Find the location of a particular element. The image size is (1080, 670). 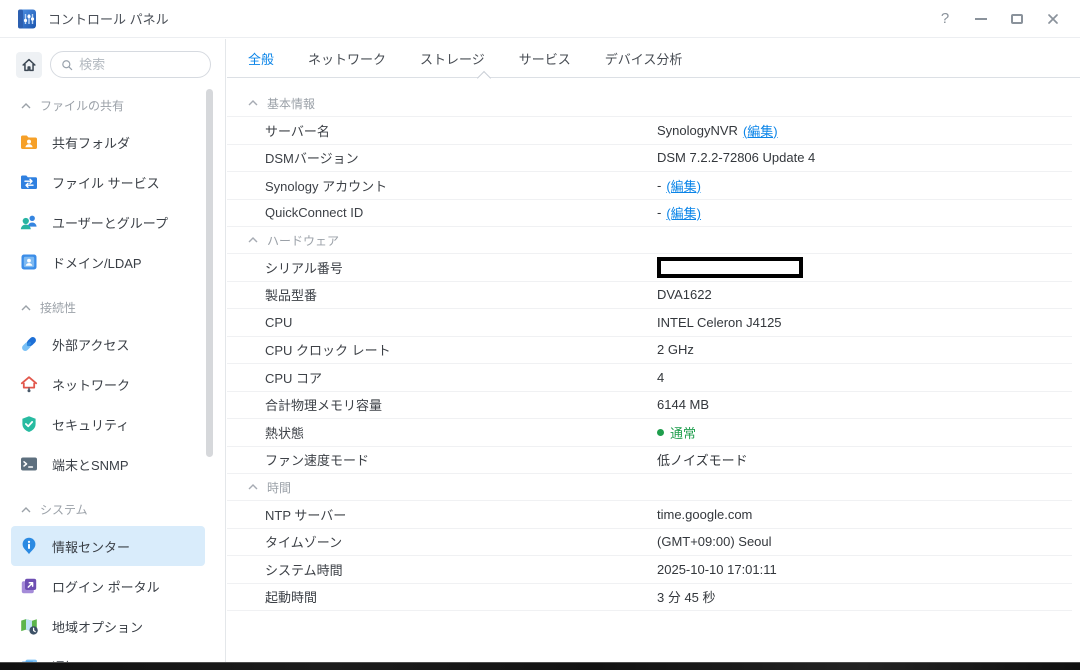

sidebar-item-users-groups: ユーザーとグループ is located at coordinates (112, 222).